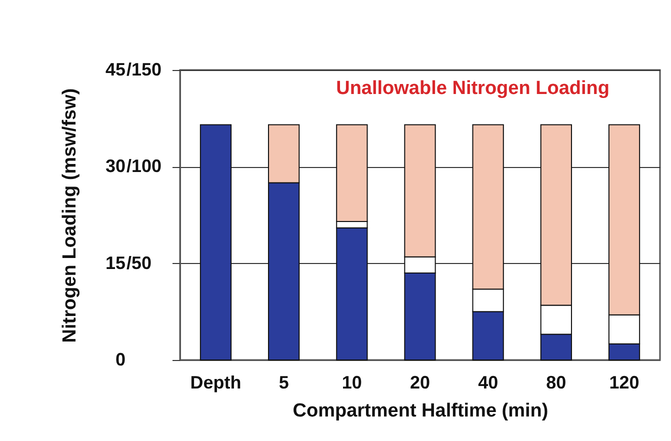 The width and height of the screenshot is (671, 441). What do you see at coordinates (216, 382) in the screenshot?
I see `x-tick-label: Depth` at bounding box center [216, 382].